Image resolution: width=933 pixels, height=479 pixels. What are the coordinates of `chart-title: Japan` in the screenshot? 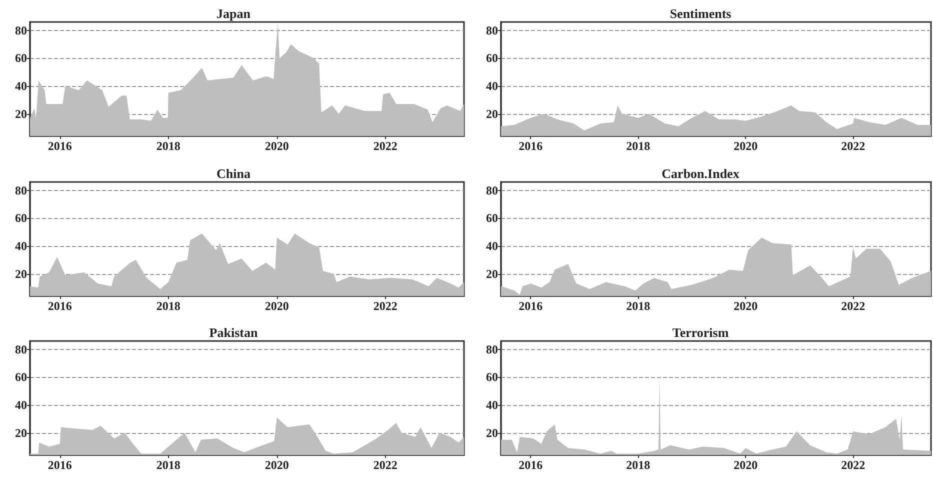 It's located at (234, 13).